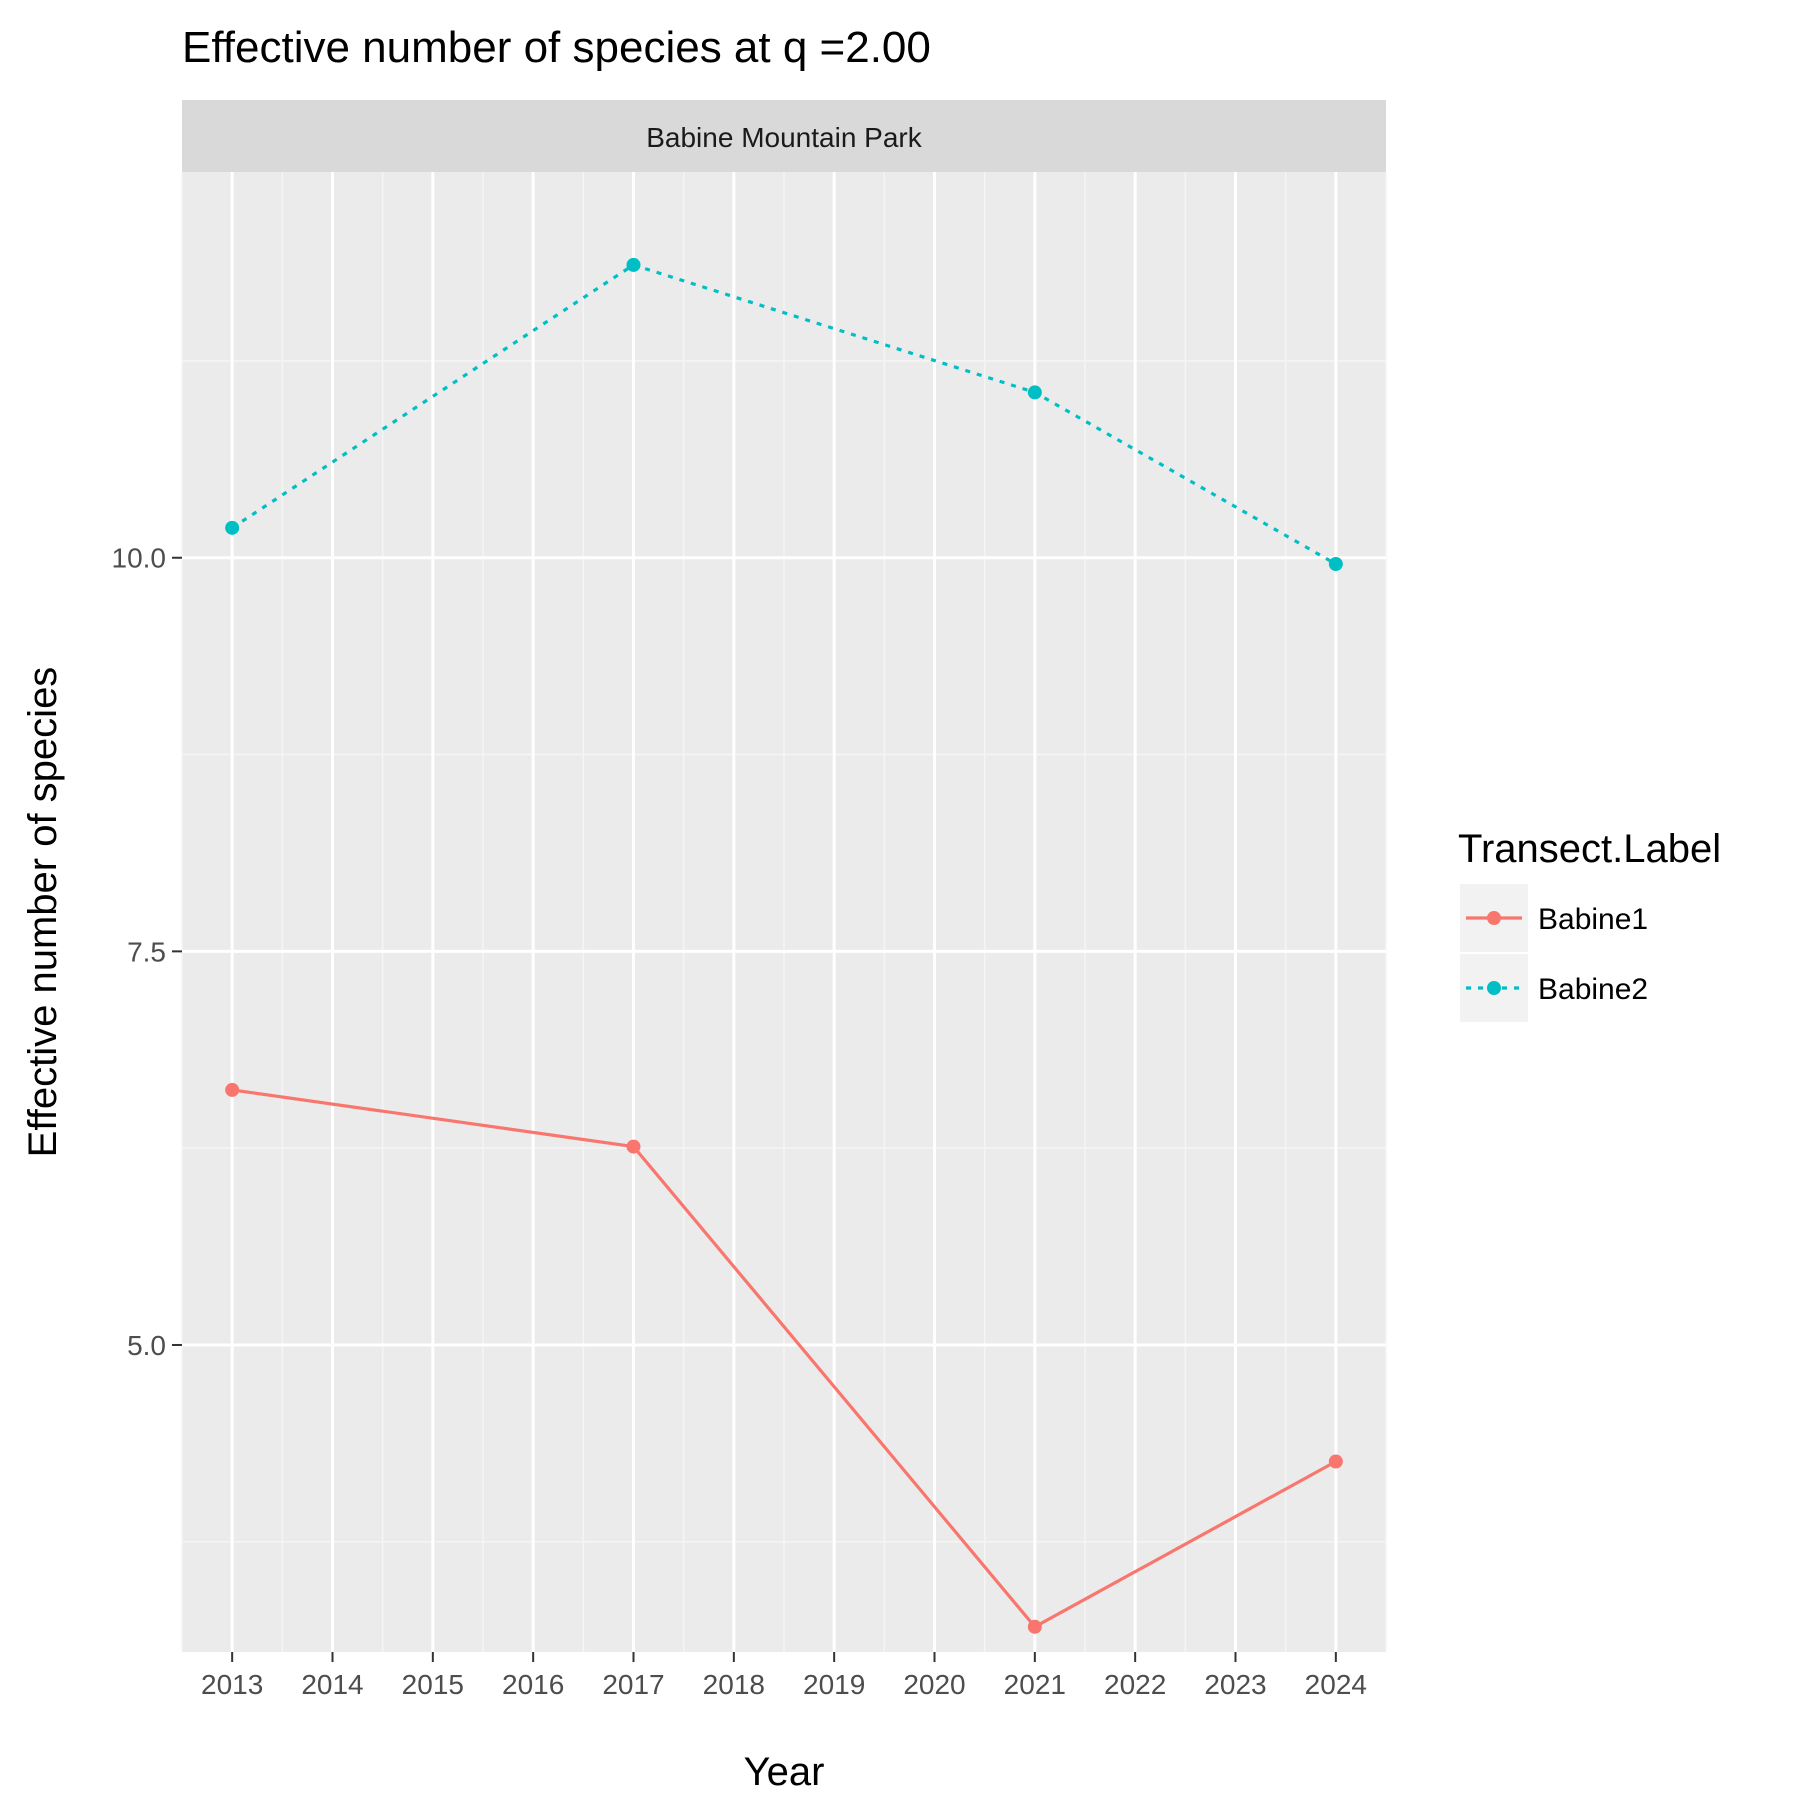 The image size is (1800, 1800). Describe the element at coordinates (146, 1345) in the screenshot. I see `y-tick-label: 5.0` at that location.